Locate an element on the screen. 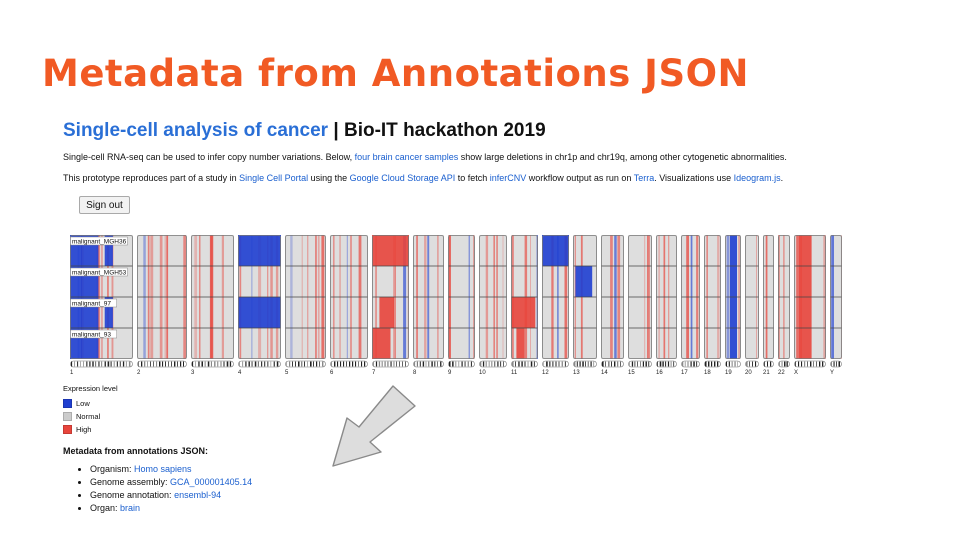  chromosome-22: 22 is located at coordinates (784, 305).